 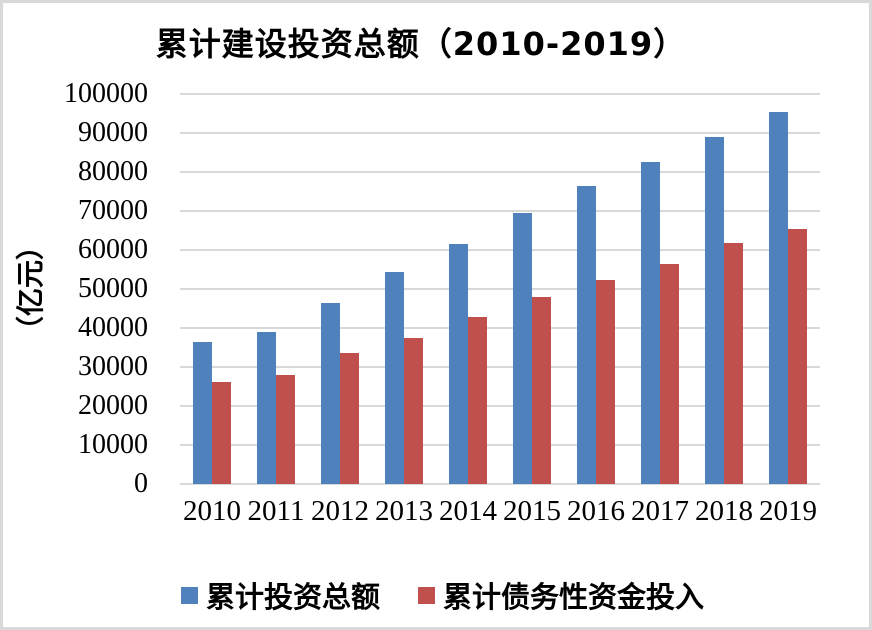 What do you see at coordinates (141, 483) in the screenshot?
I see `y-tick-label: 0` at bounding box center [141, 483].